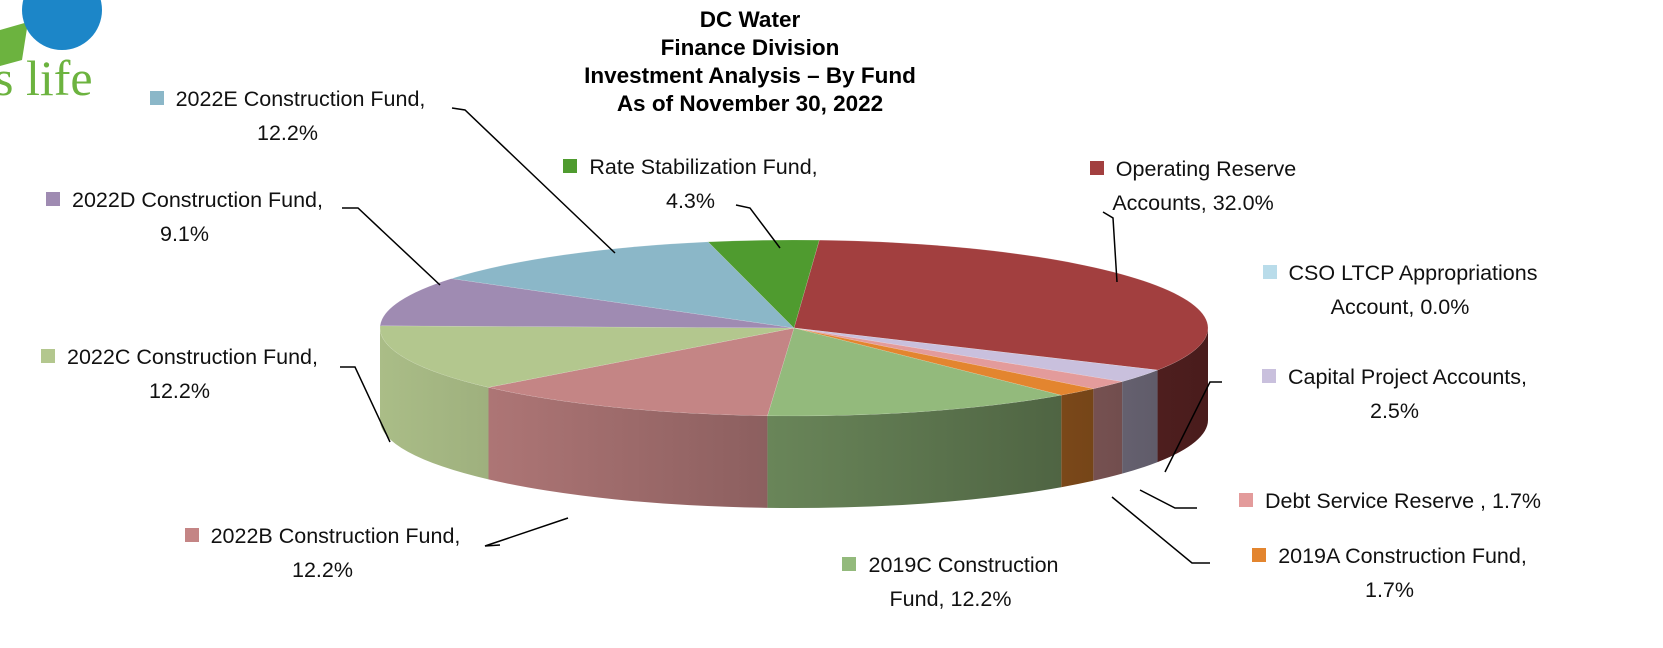  I want to click on logo-circle, so click(62, 25).